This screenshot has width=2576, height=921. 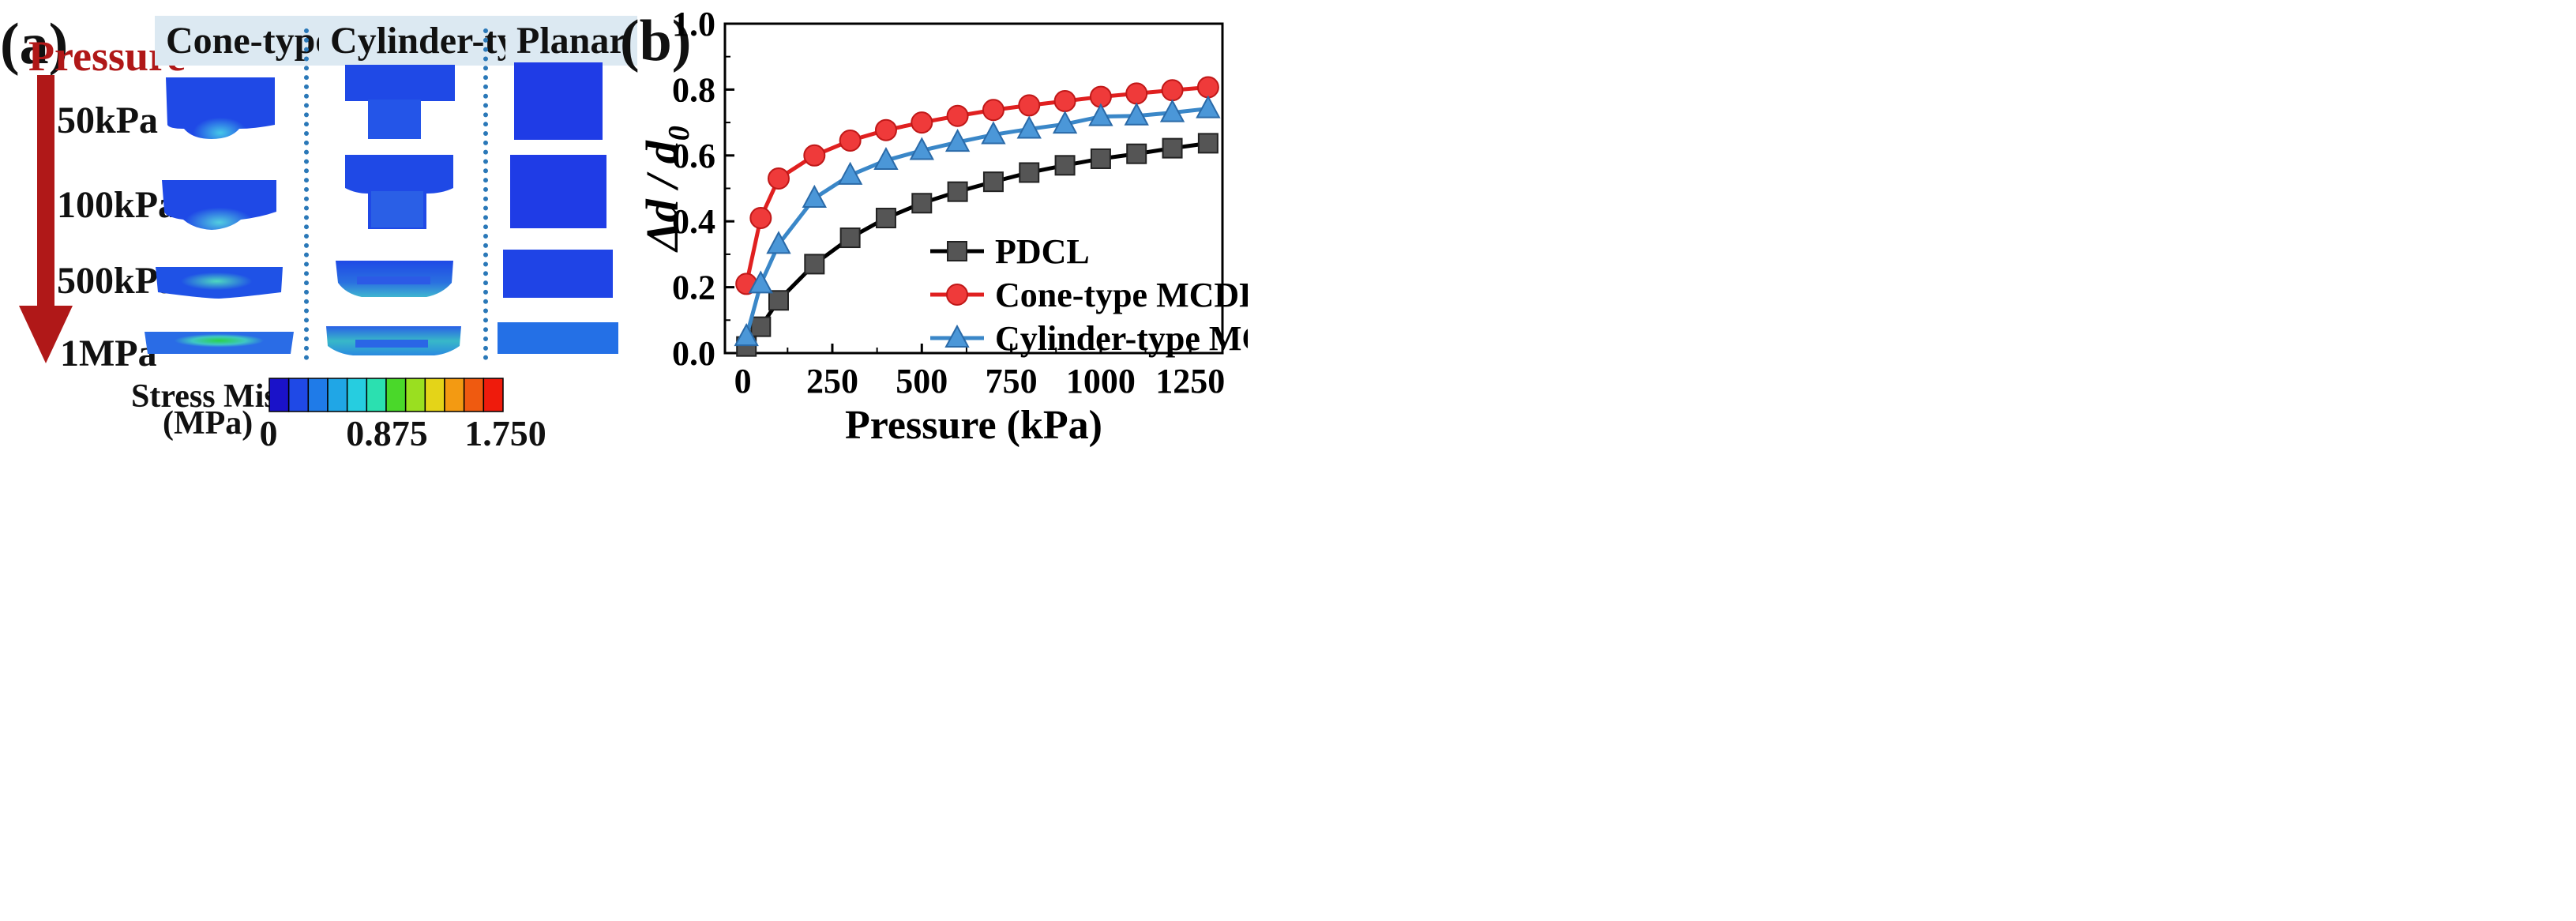 I want to click on x-tick-label: 0, so click(x=743, y=381).